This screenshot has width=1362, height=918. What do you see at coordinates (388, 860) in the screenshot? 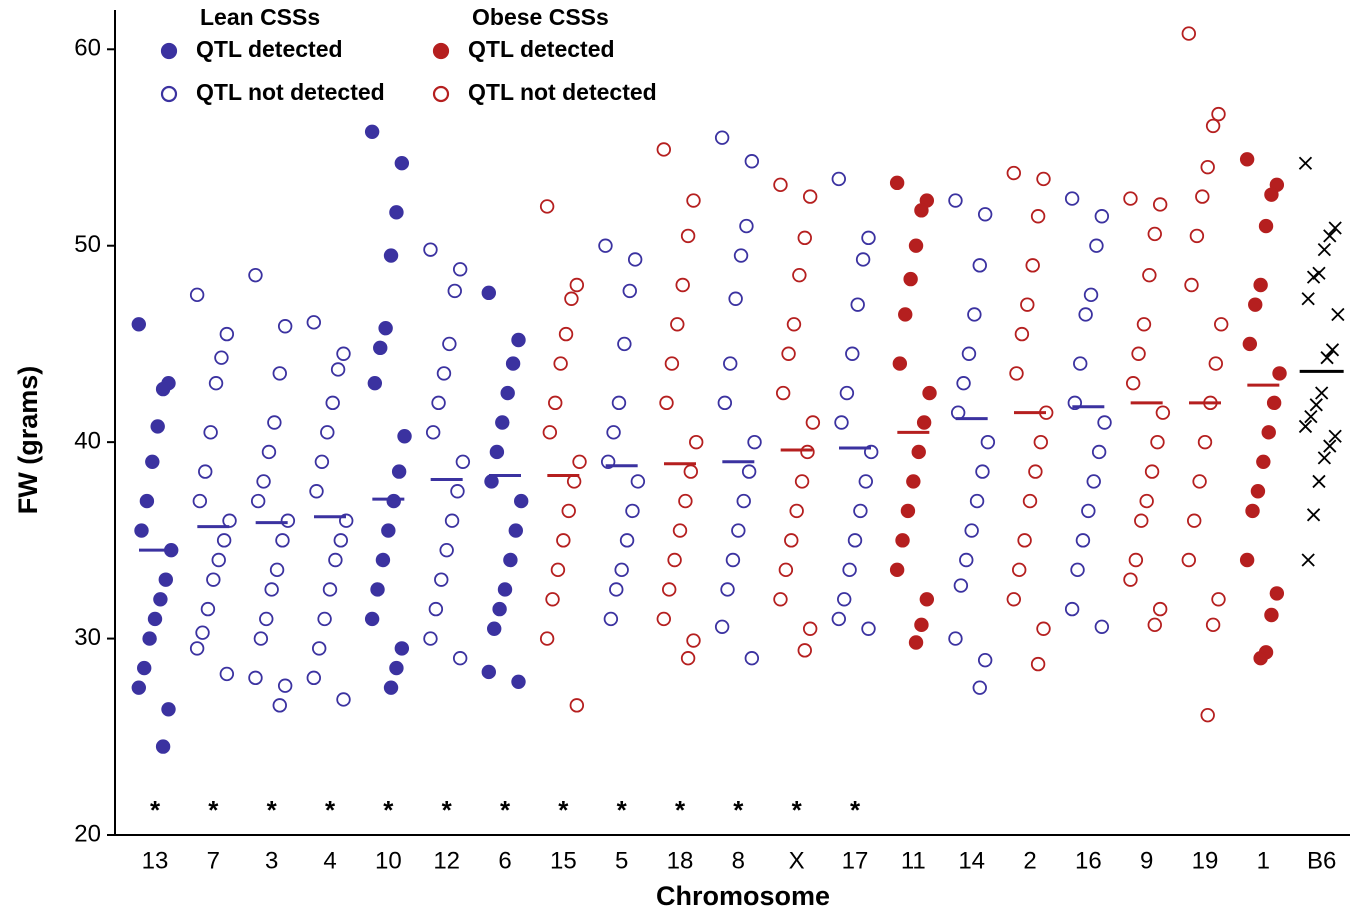
I see `x-tick-label: 10` at bounding box center [388, 860].